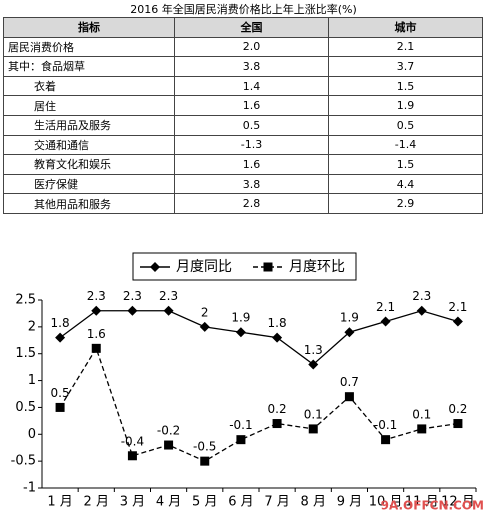 The height and width of the screenshot is (515, 487). What do you see at coordinates (405, 184) in the screenshot?
I see `table-cell: 4.4` at bounding box center [405, 184].